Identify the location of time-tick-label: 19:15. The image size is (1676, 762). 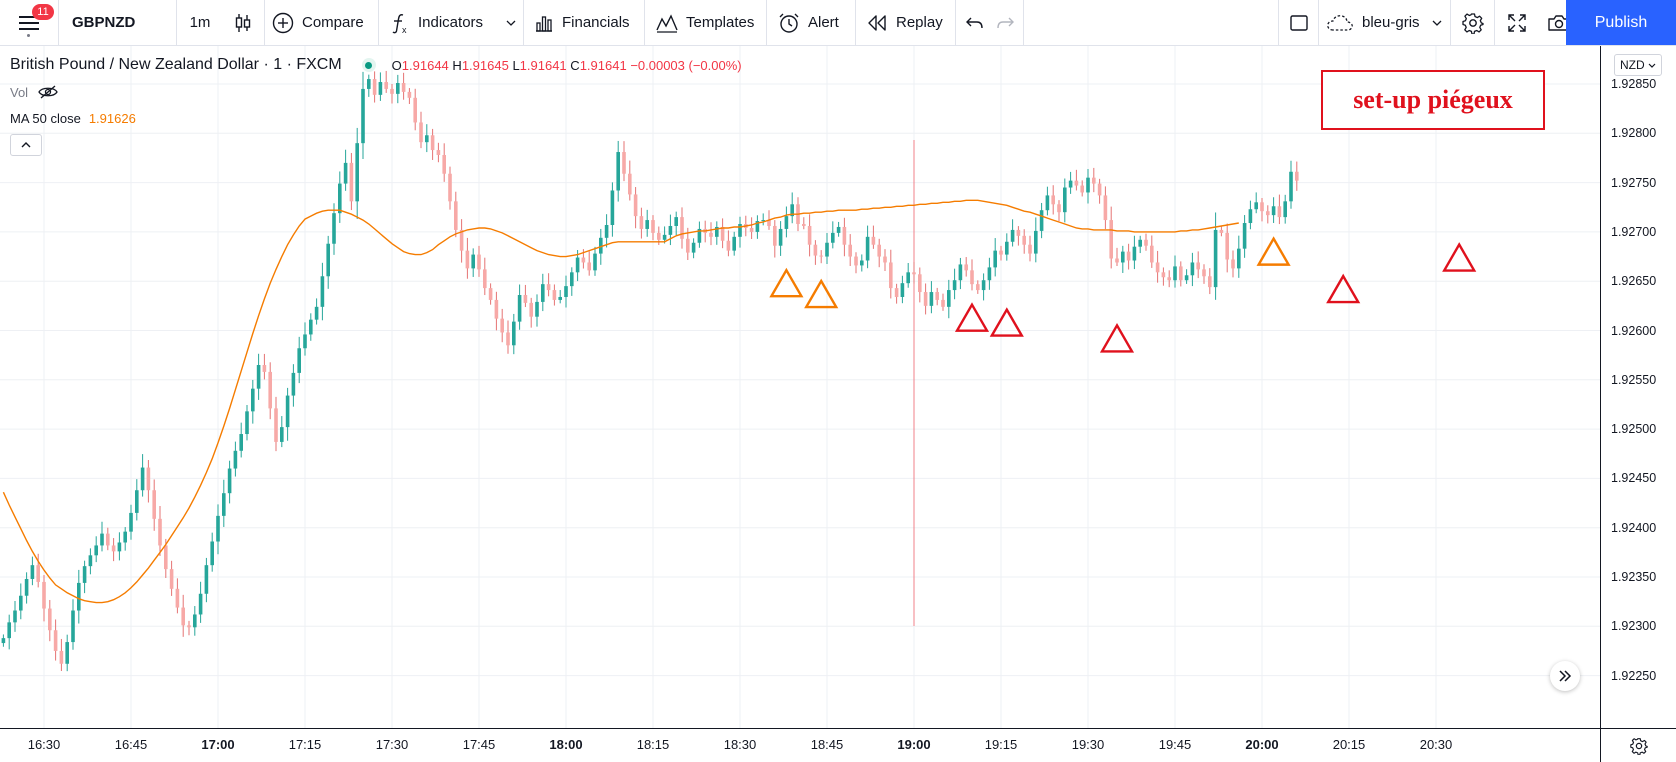
(1001, 744).